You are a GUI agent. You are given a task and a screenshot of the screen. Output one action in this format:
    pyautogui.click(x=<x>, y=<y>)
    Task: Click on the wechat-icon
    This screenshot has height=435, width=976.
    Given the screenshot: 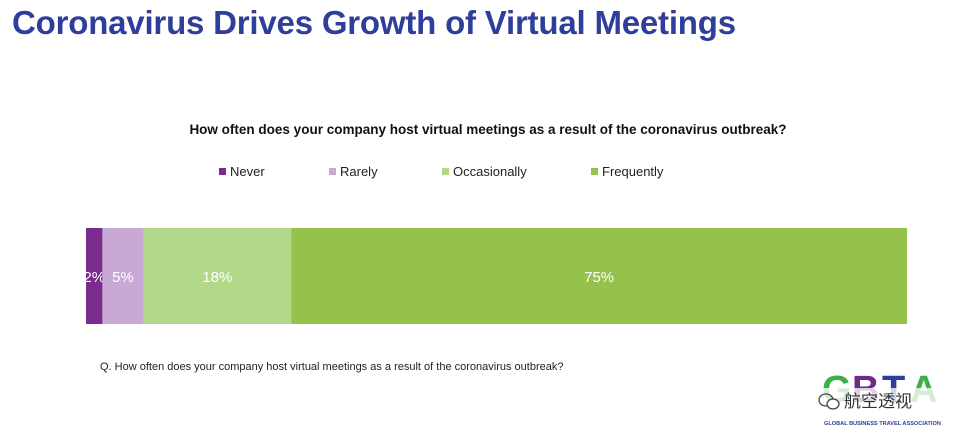 What is the action you would take?
    pyautogui.click(x=829, y=401)
    